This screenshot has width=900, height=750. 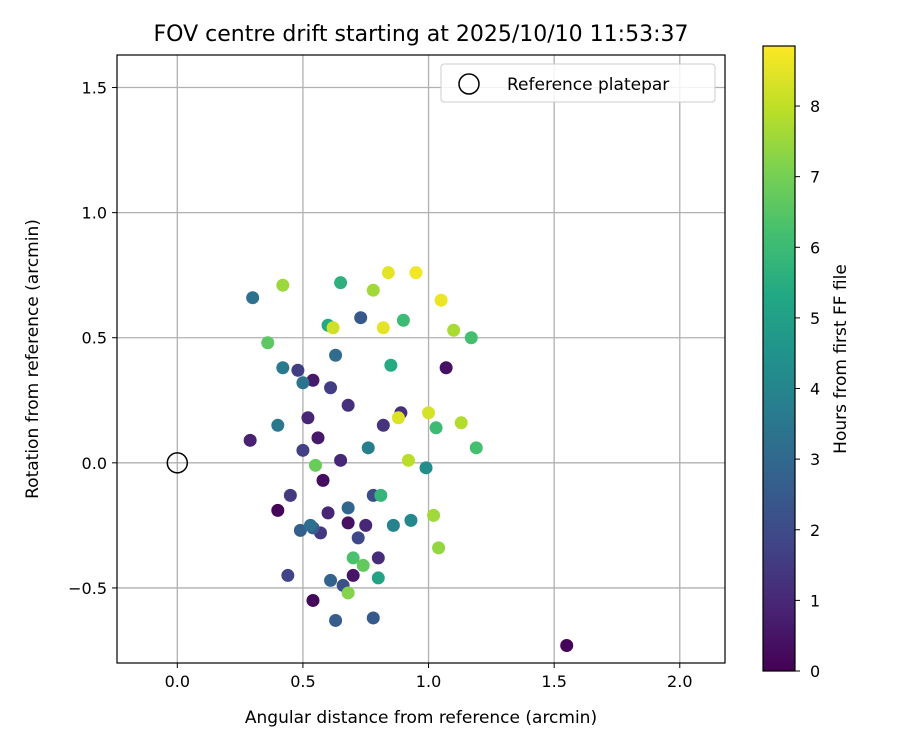 What do you see at coordinates (94, 463) in the screenshot?
I see `y-tick-label: 0.0` at bounding box center [94, 463].